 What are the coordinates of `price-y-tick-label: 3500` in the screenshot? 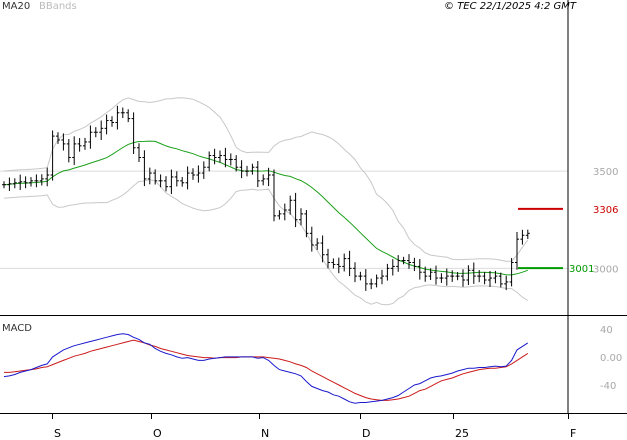 It's located at (605, 172).